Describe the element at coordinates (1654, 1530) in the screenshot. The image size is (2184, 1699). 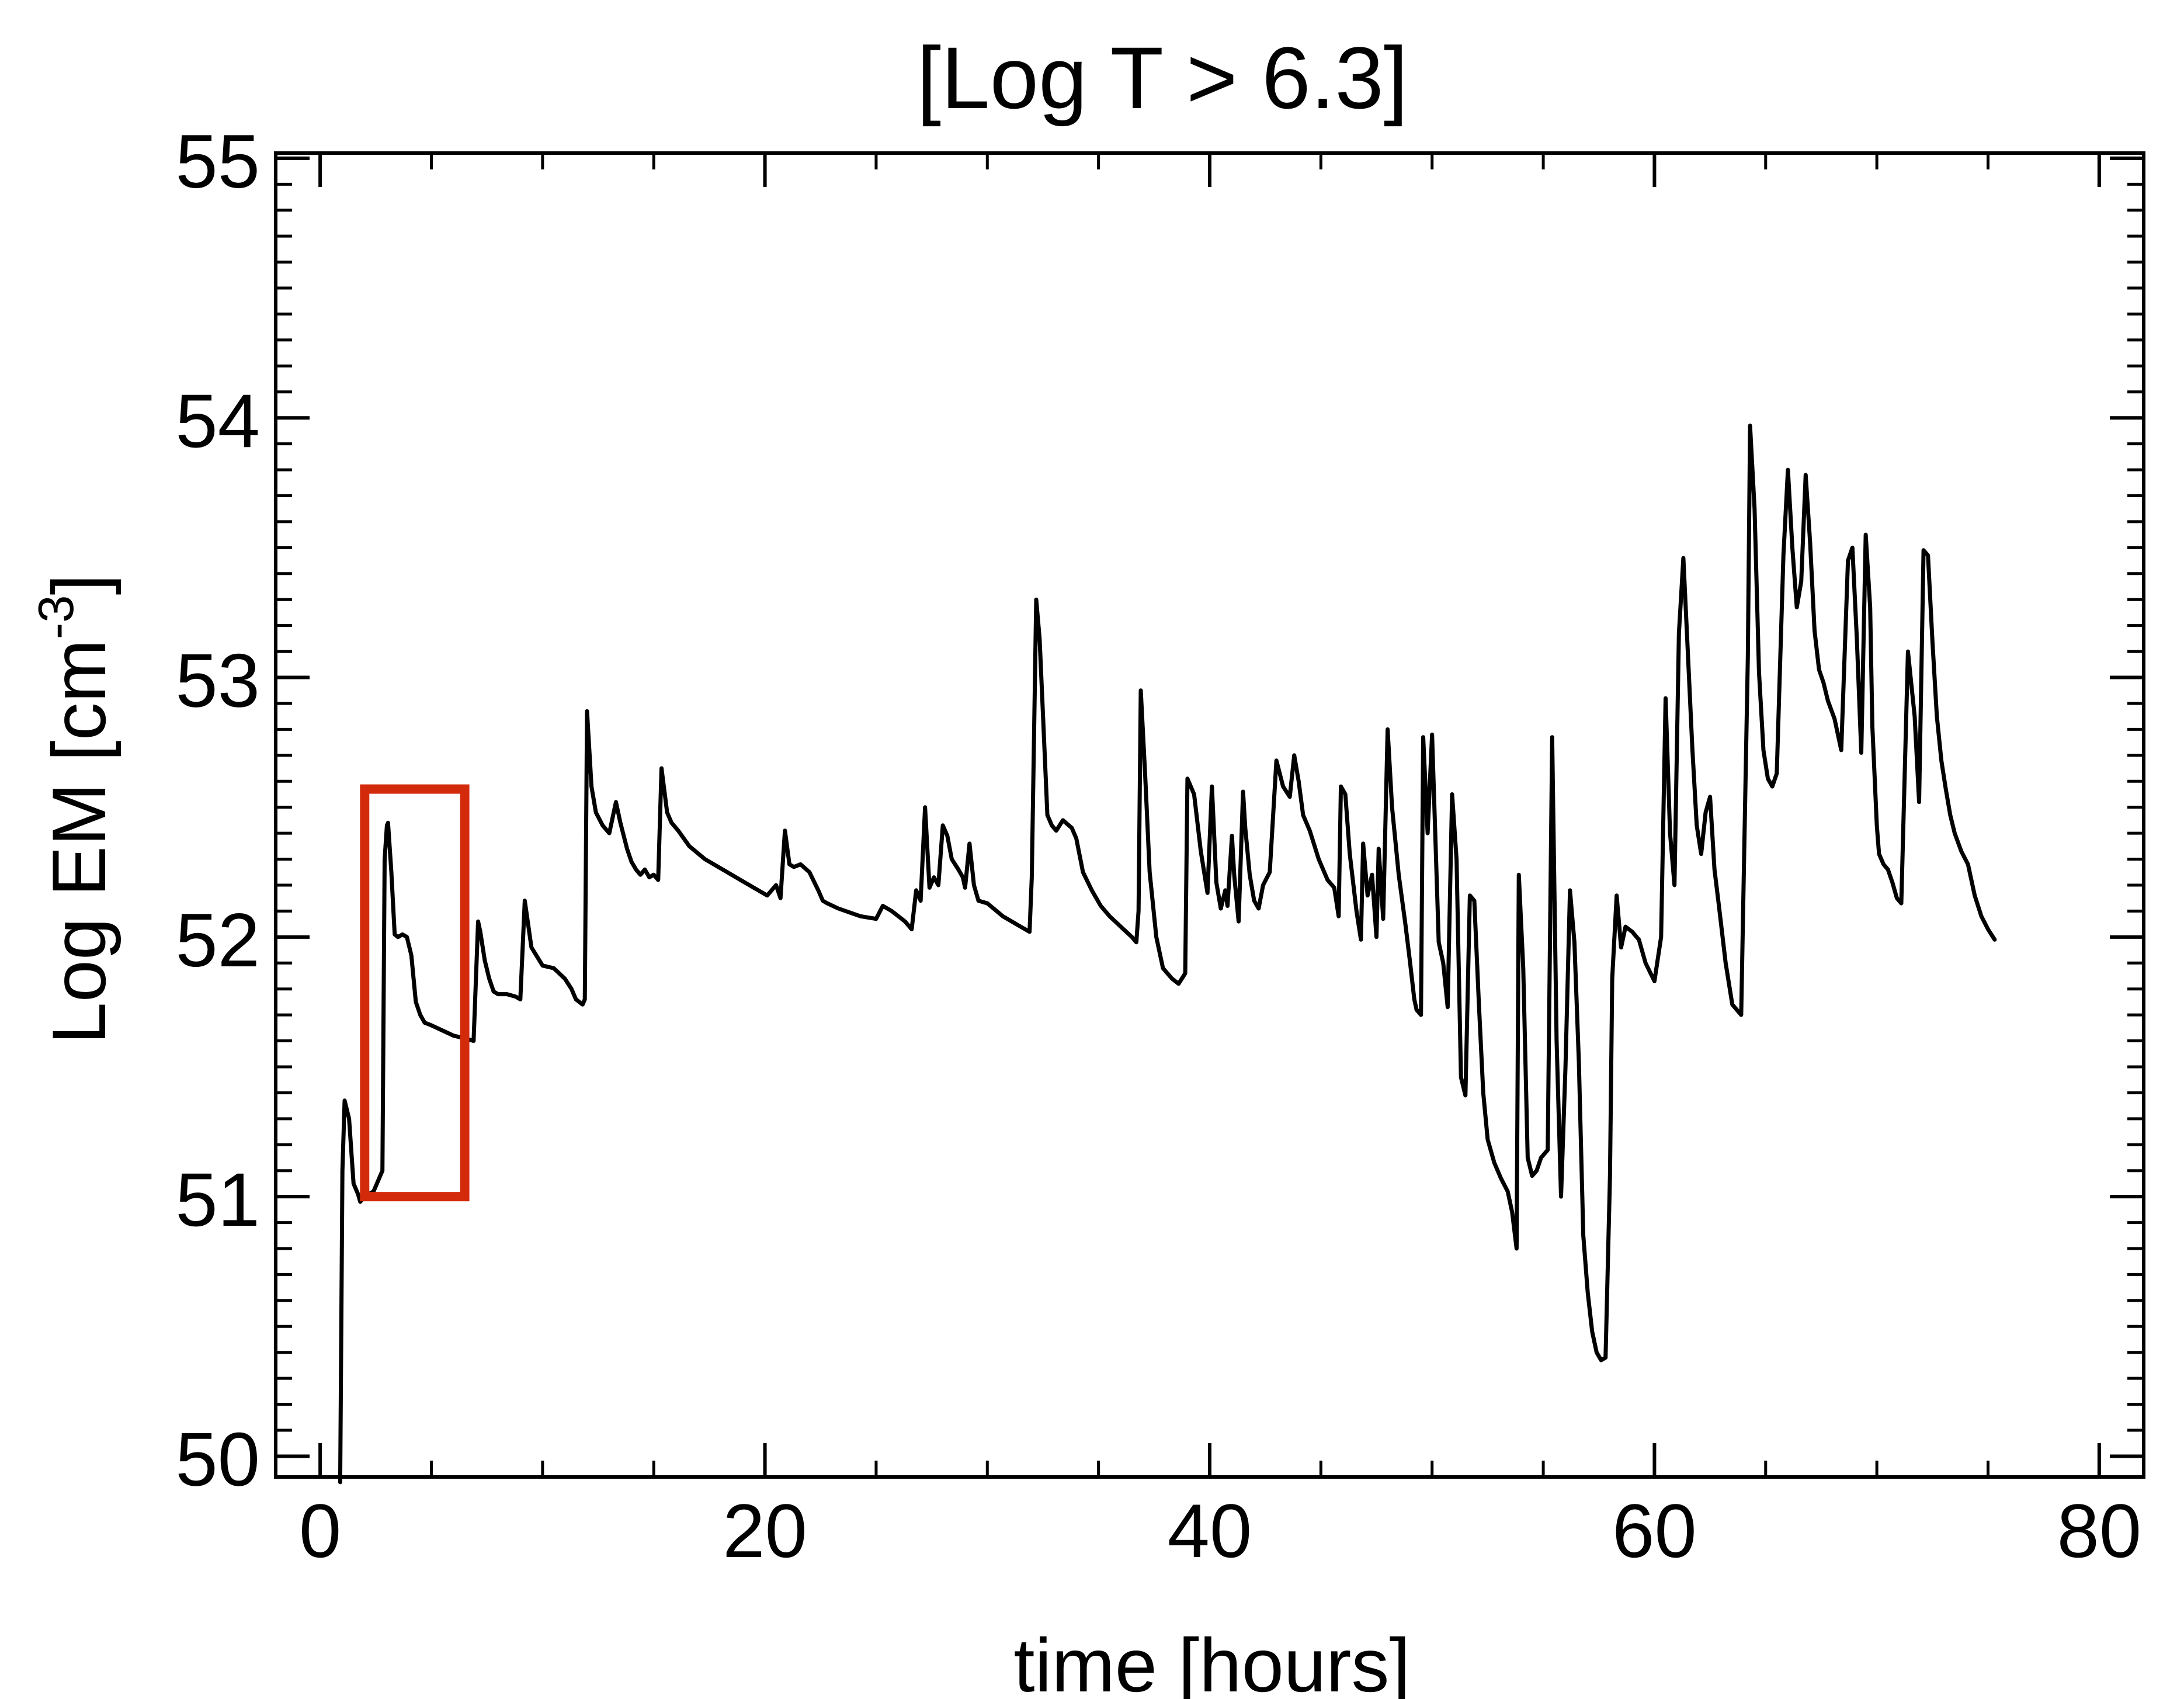
I see `x-tick-label: 60` at that location.